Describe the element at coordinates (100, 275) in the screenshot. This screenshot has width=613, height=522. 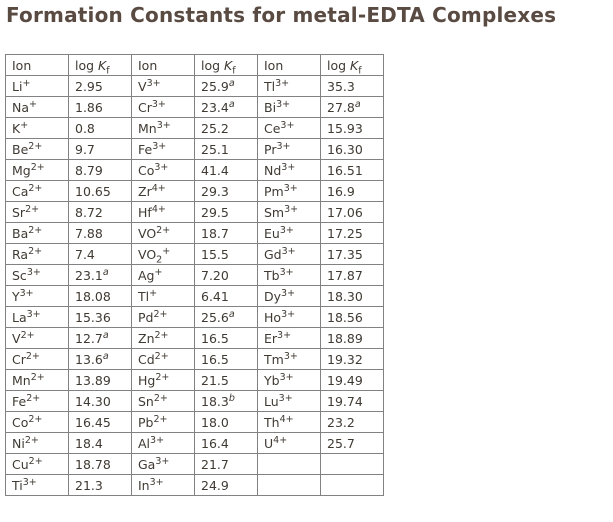
I see `logkf-cell: 23.1a` at that location.